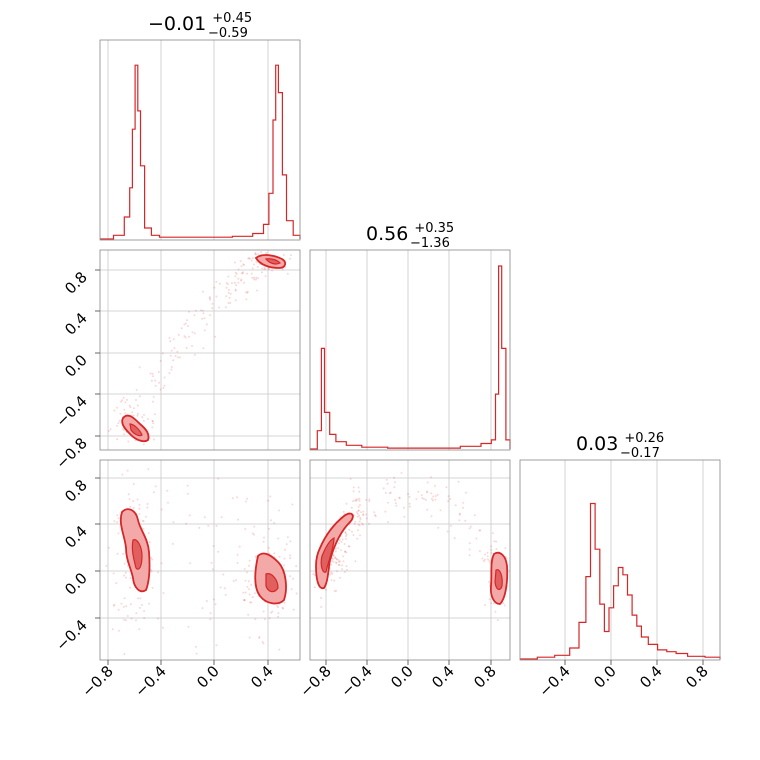 Image resolution: width=760 pixels, height=760 pixels. What do you see at coordinates (485, 677) in the screenshot?
I see `x-tick-label: 0.8` at bounding box center [485, 677].